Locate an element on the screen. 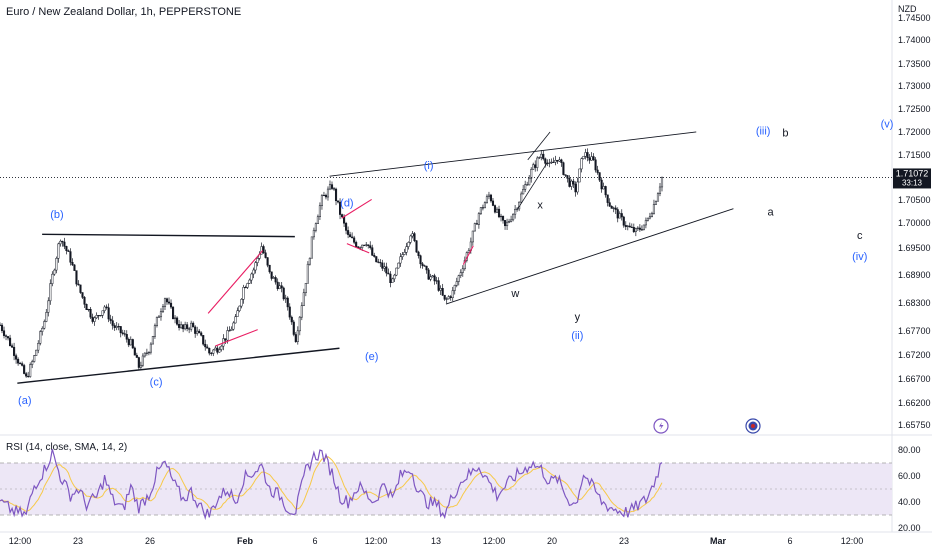  price-badge-countdown: 33:13 is located at coordinates (912, 182).